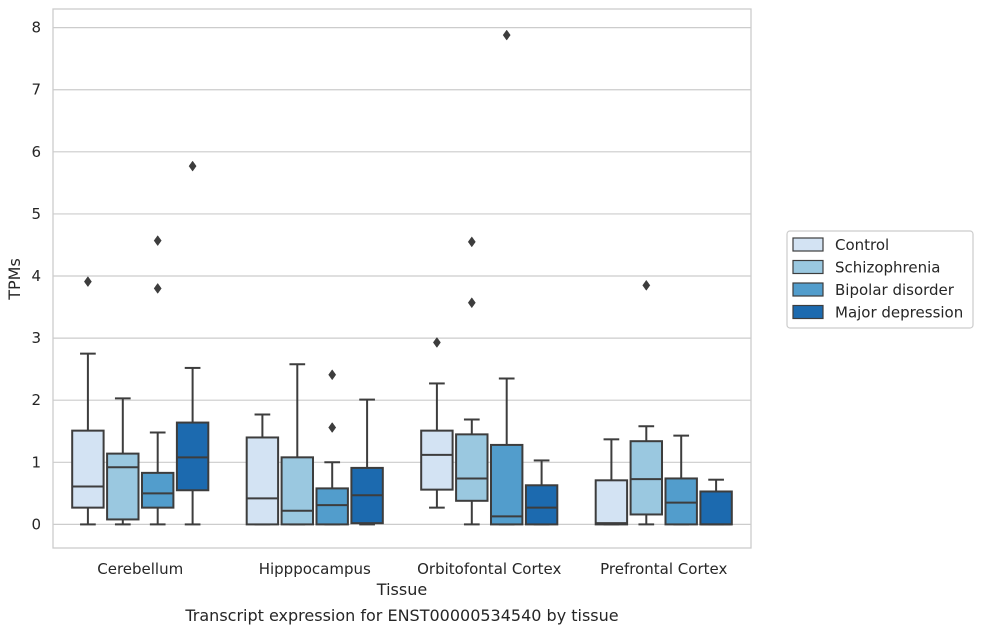 This screenshot has height=634, width=983. I want to click on y-axis-title: TPMs, so click(14, 279).